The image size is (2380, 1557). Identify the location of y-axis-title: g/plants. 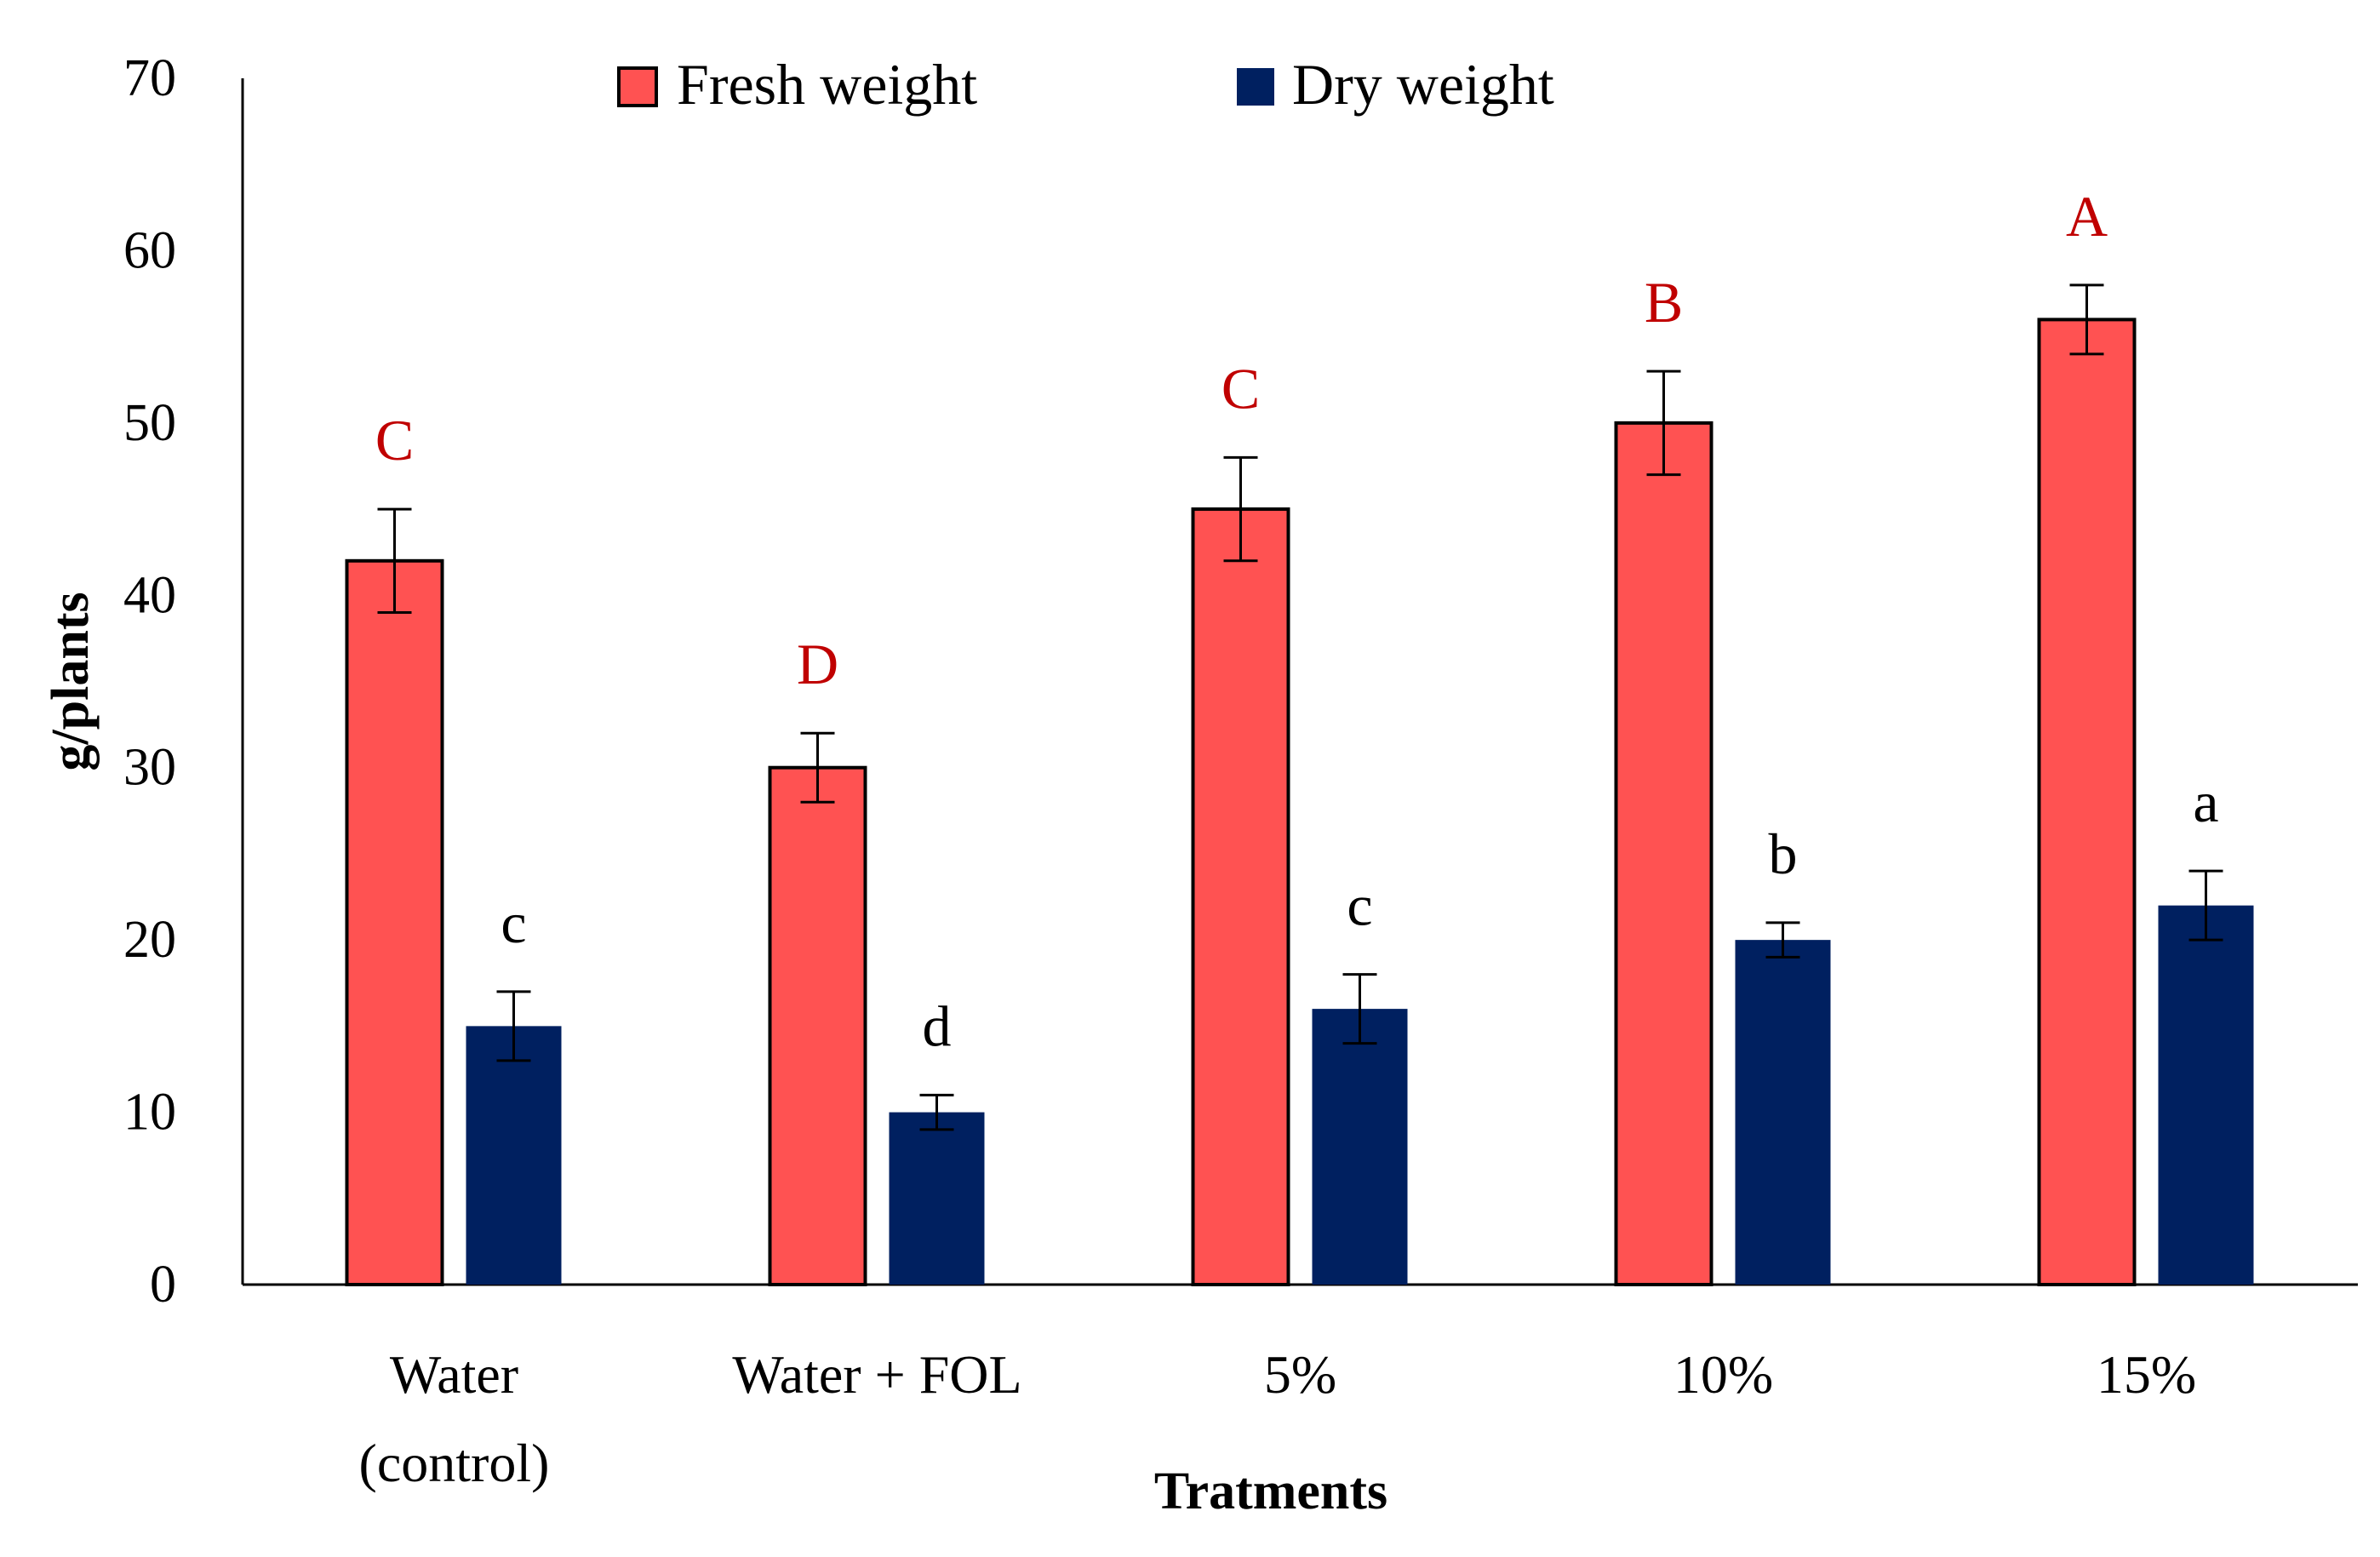
(71, 681).